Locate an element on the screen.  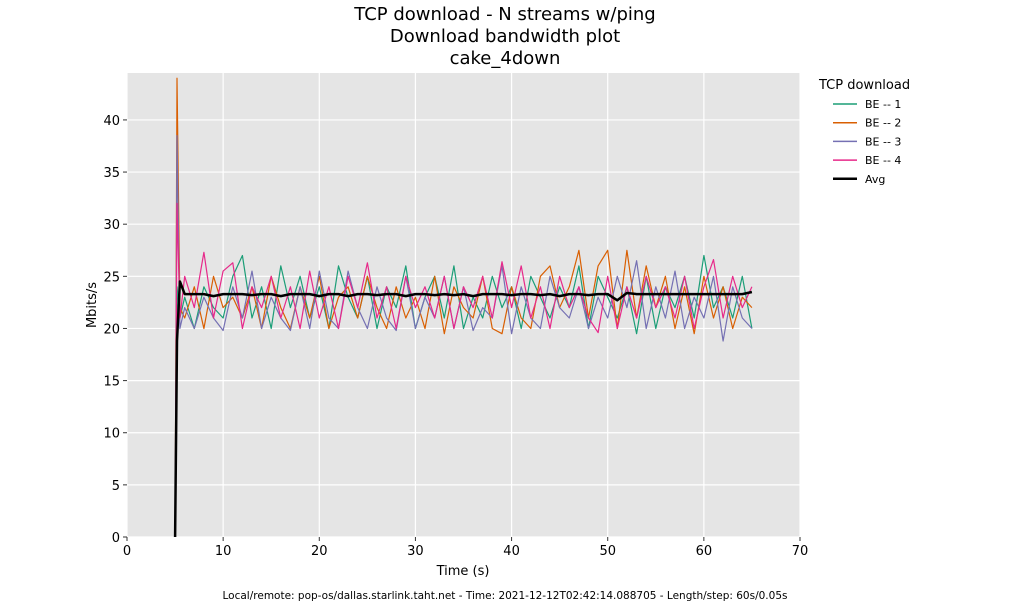
legend-label: BE -- 2 is located at coordinates (883, 123).